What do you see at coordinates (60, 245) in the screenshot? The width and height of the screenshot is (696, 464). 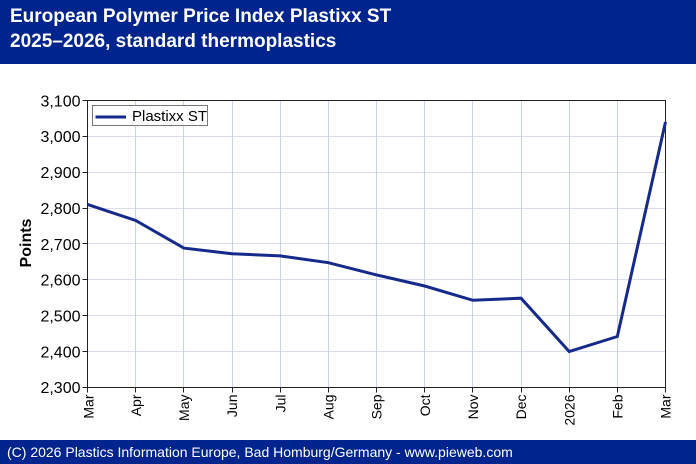 I see `svg-text: 2,700` at bounding box center [60, 245].